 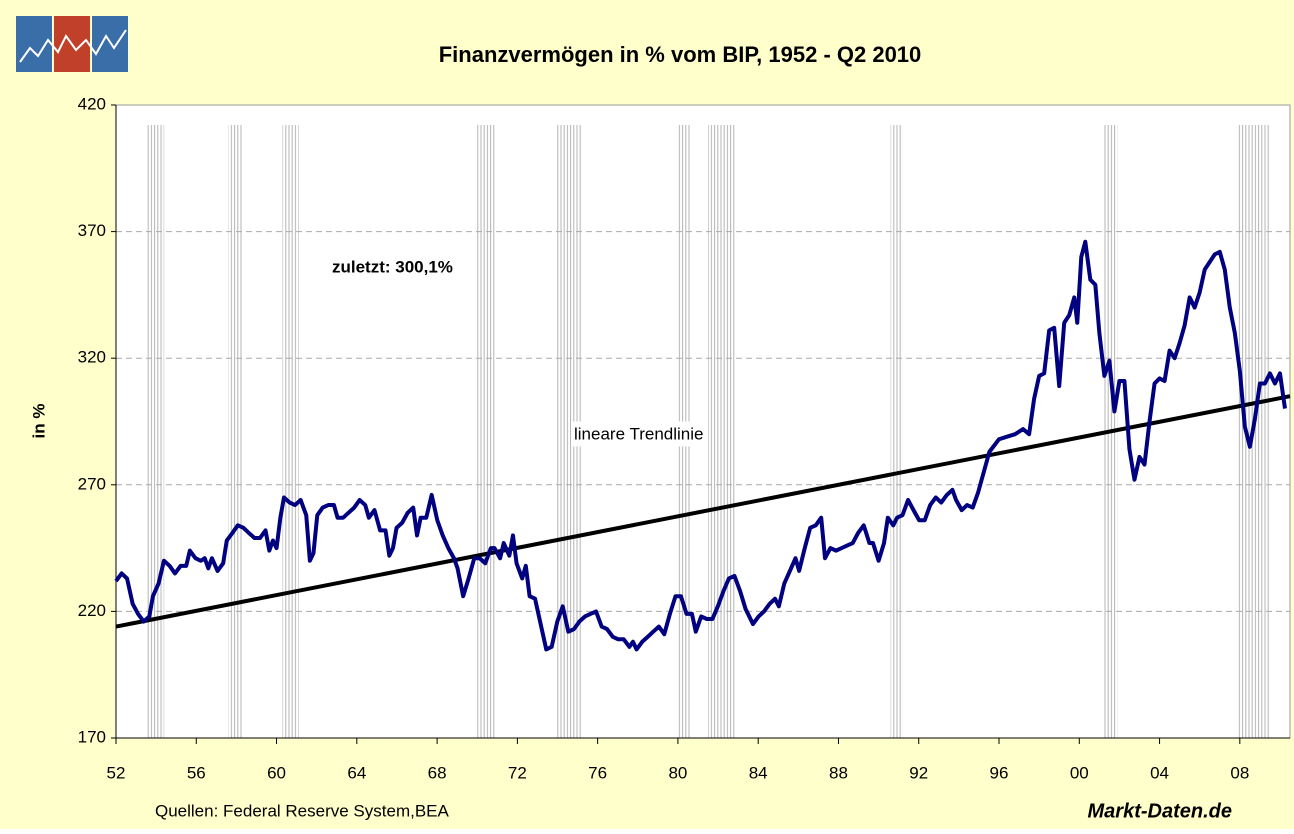 I want to click on trend-label-background, so click(x=639, y=434).